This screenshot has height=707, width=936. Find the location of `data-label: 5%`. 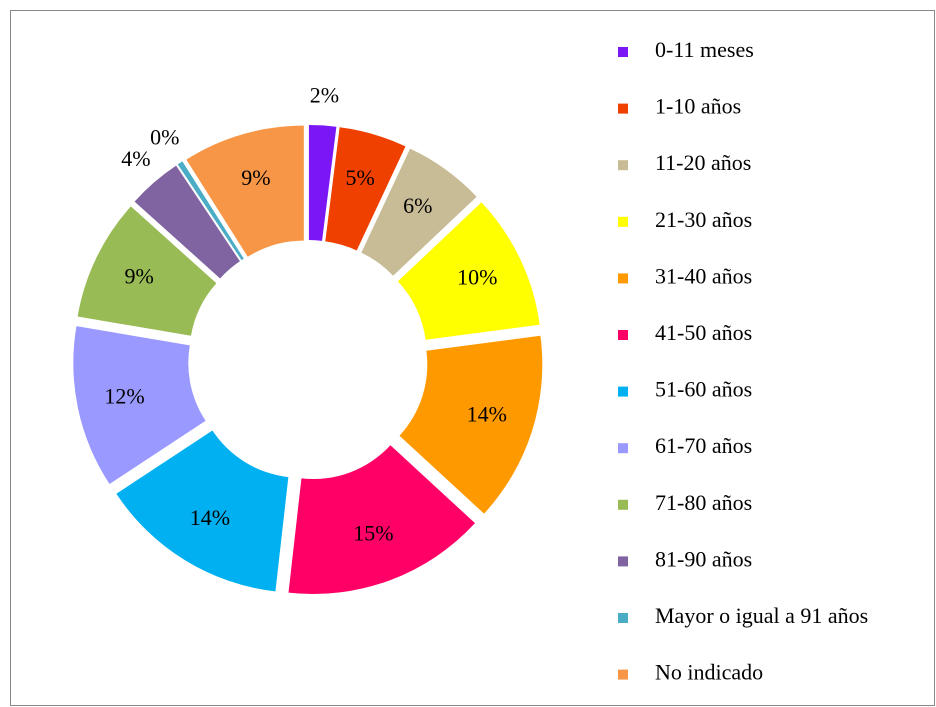

data-label: 5% is located at coordinates (359, 177).